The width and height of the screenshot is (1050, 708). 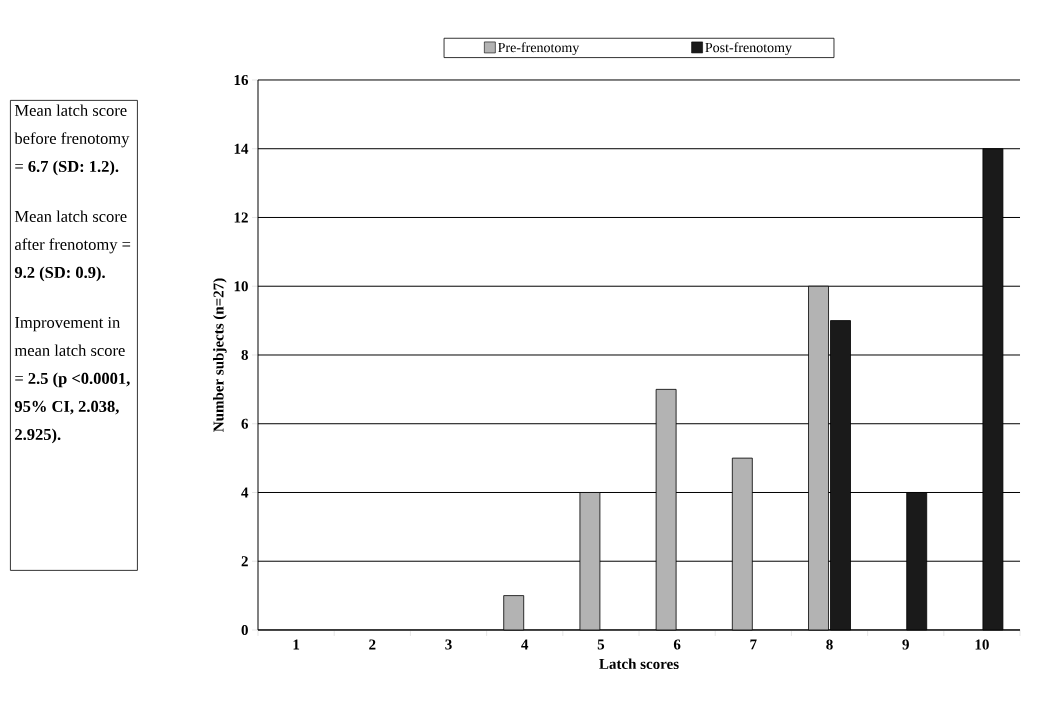 I want to click on y-axis-title: Number subjects (n=27), so click(x=220, y=355).